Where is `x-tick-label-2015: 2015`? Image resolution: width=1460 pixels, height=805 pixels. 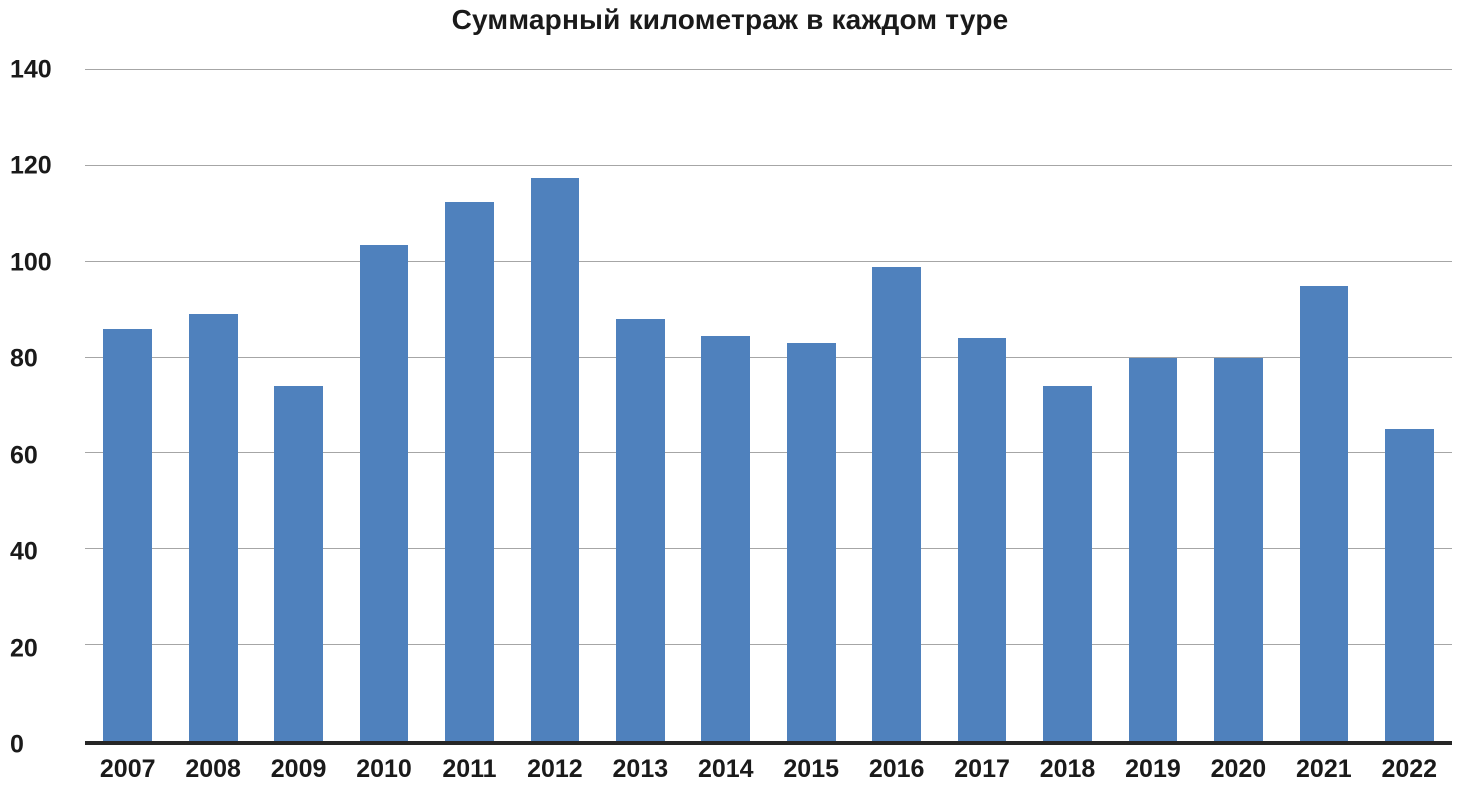
x-tick-label-2015: 2015 is located at coordinates (811, 769).